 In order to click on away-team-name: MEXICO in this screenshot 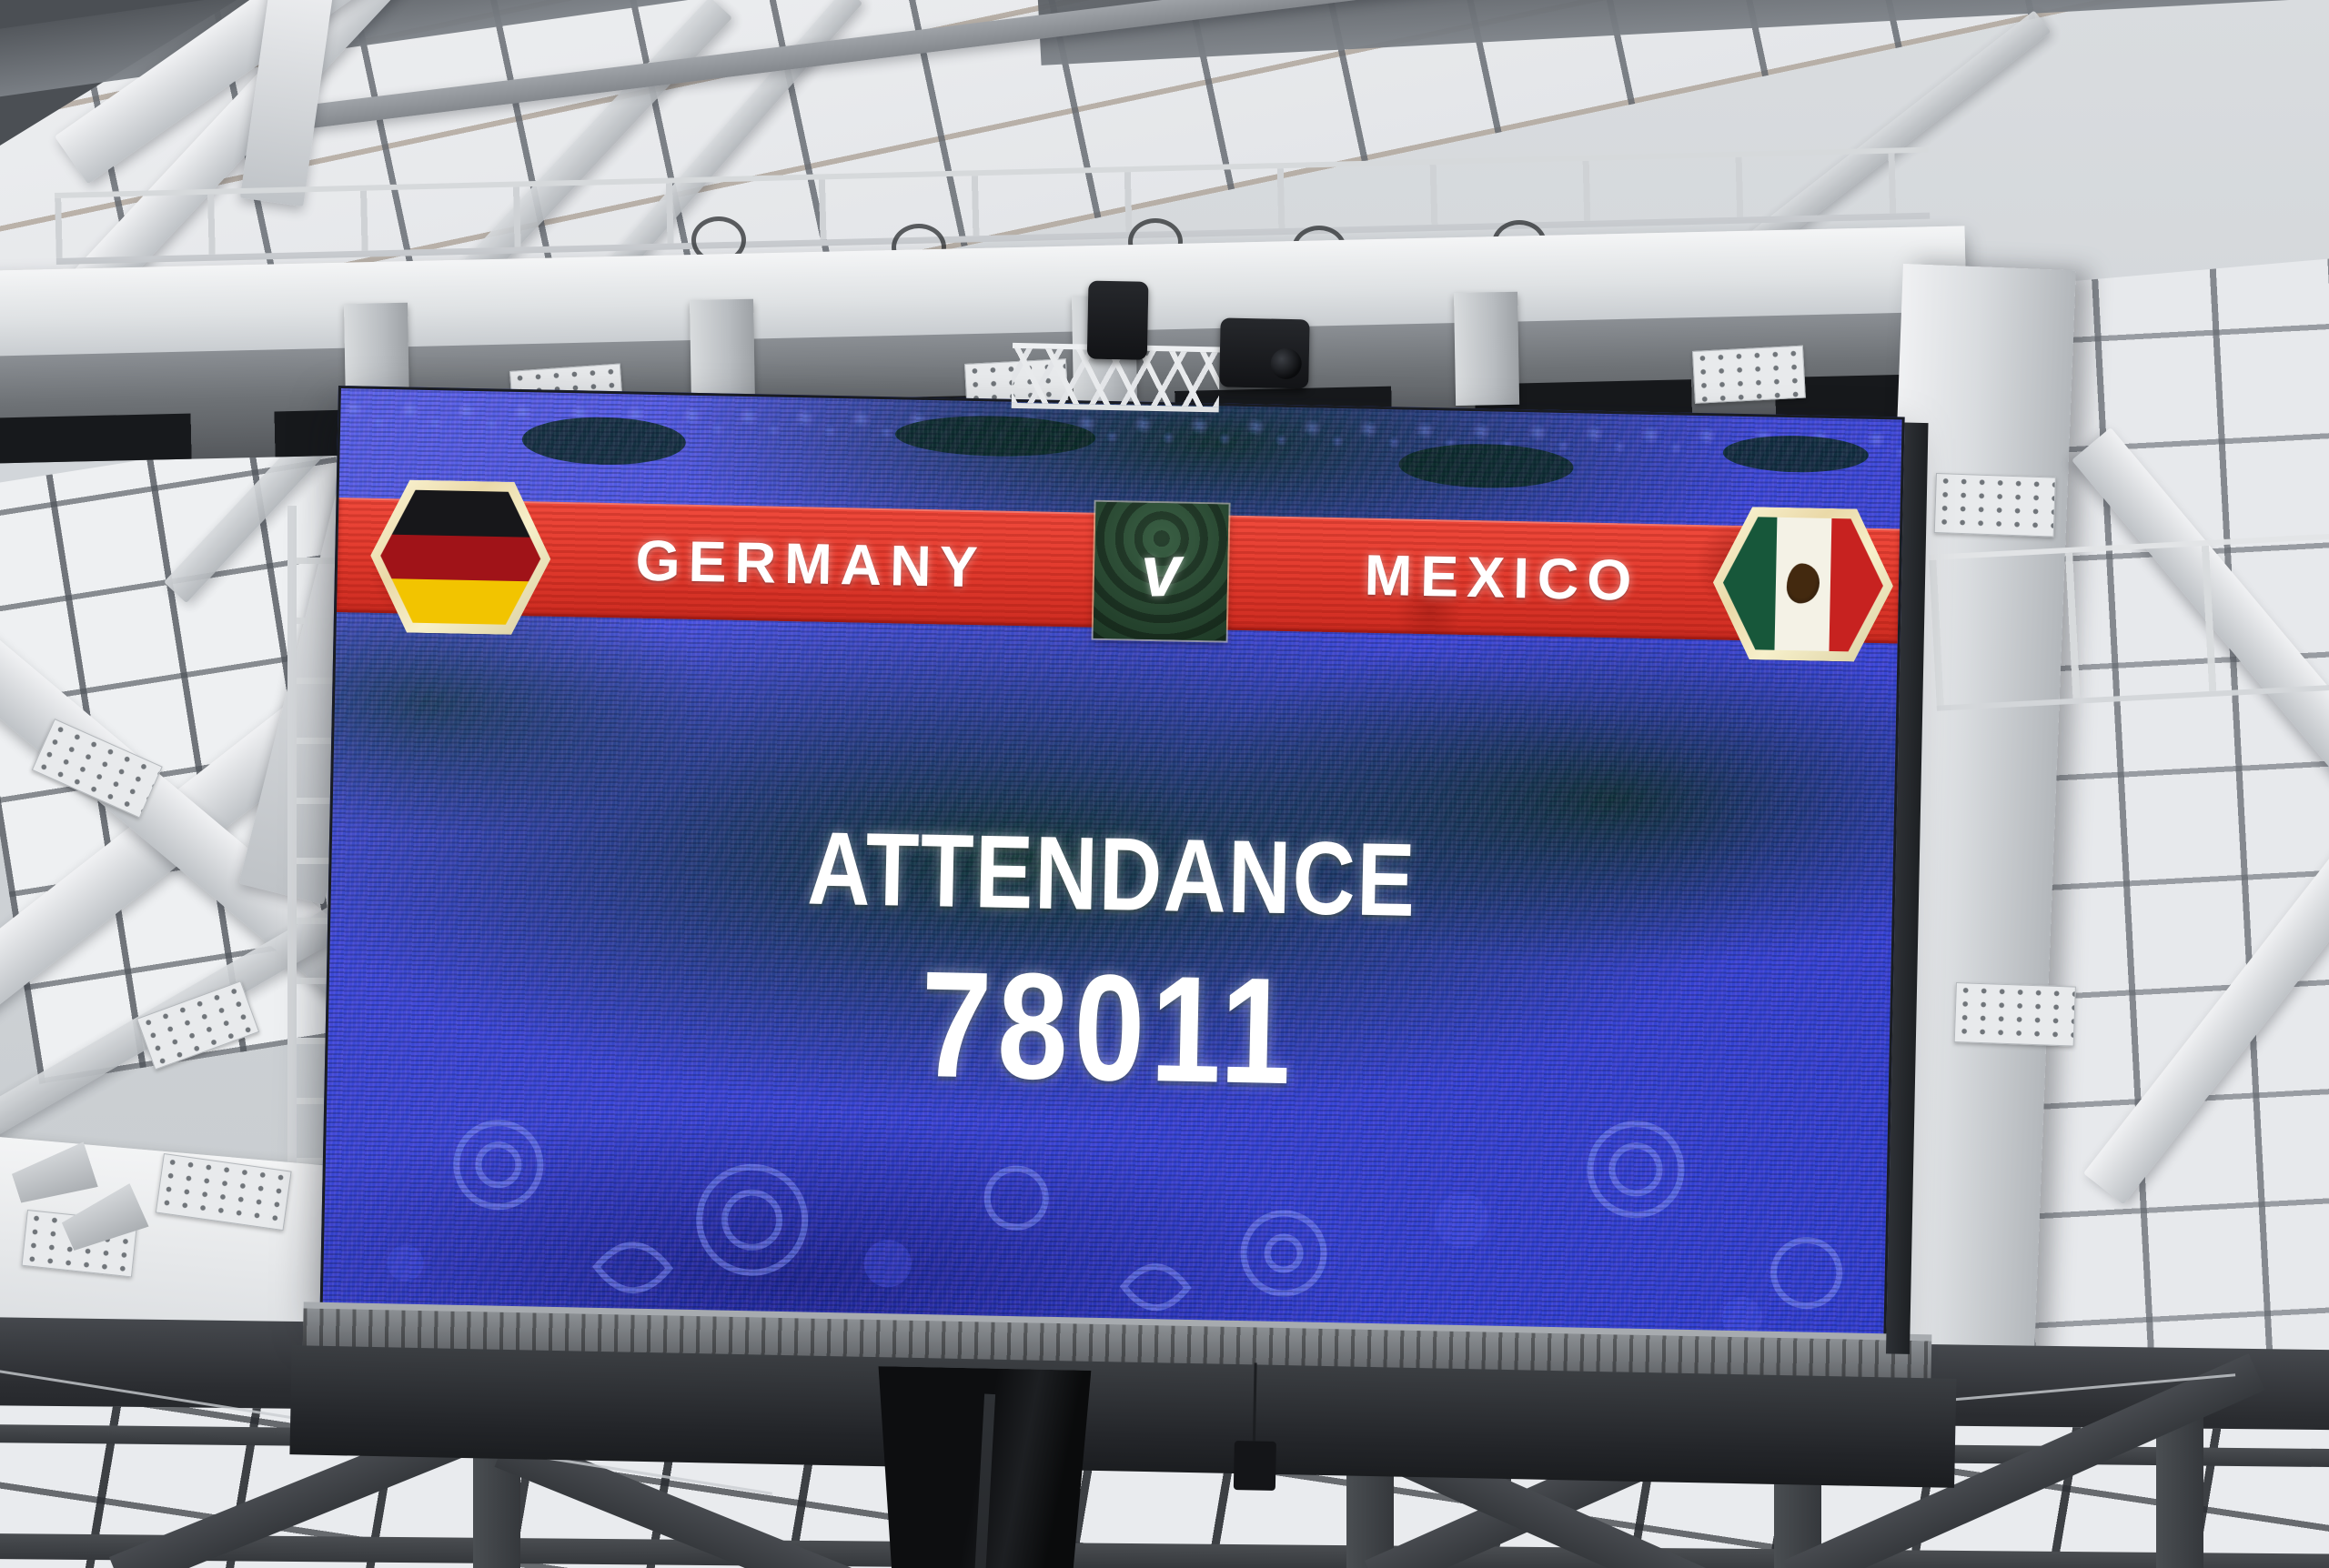, I will do `click(1502, 578)`.